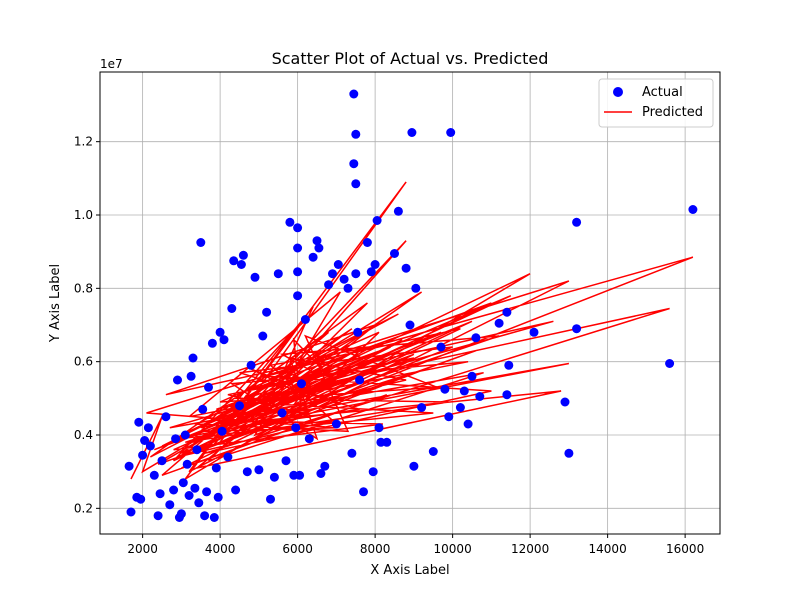  What do you see at coordinates (410, 58) in the screenshot?
I see `chart-title: Scatter Plot of Actual vs. Predicted` at bounding box center [410, 58].